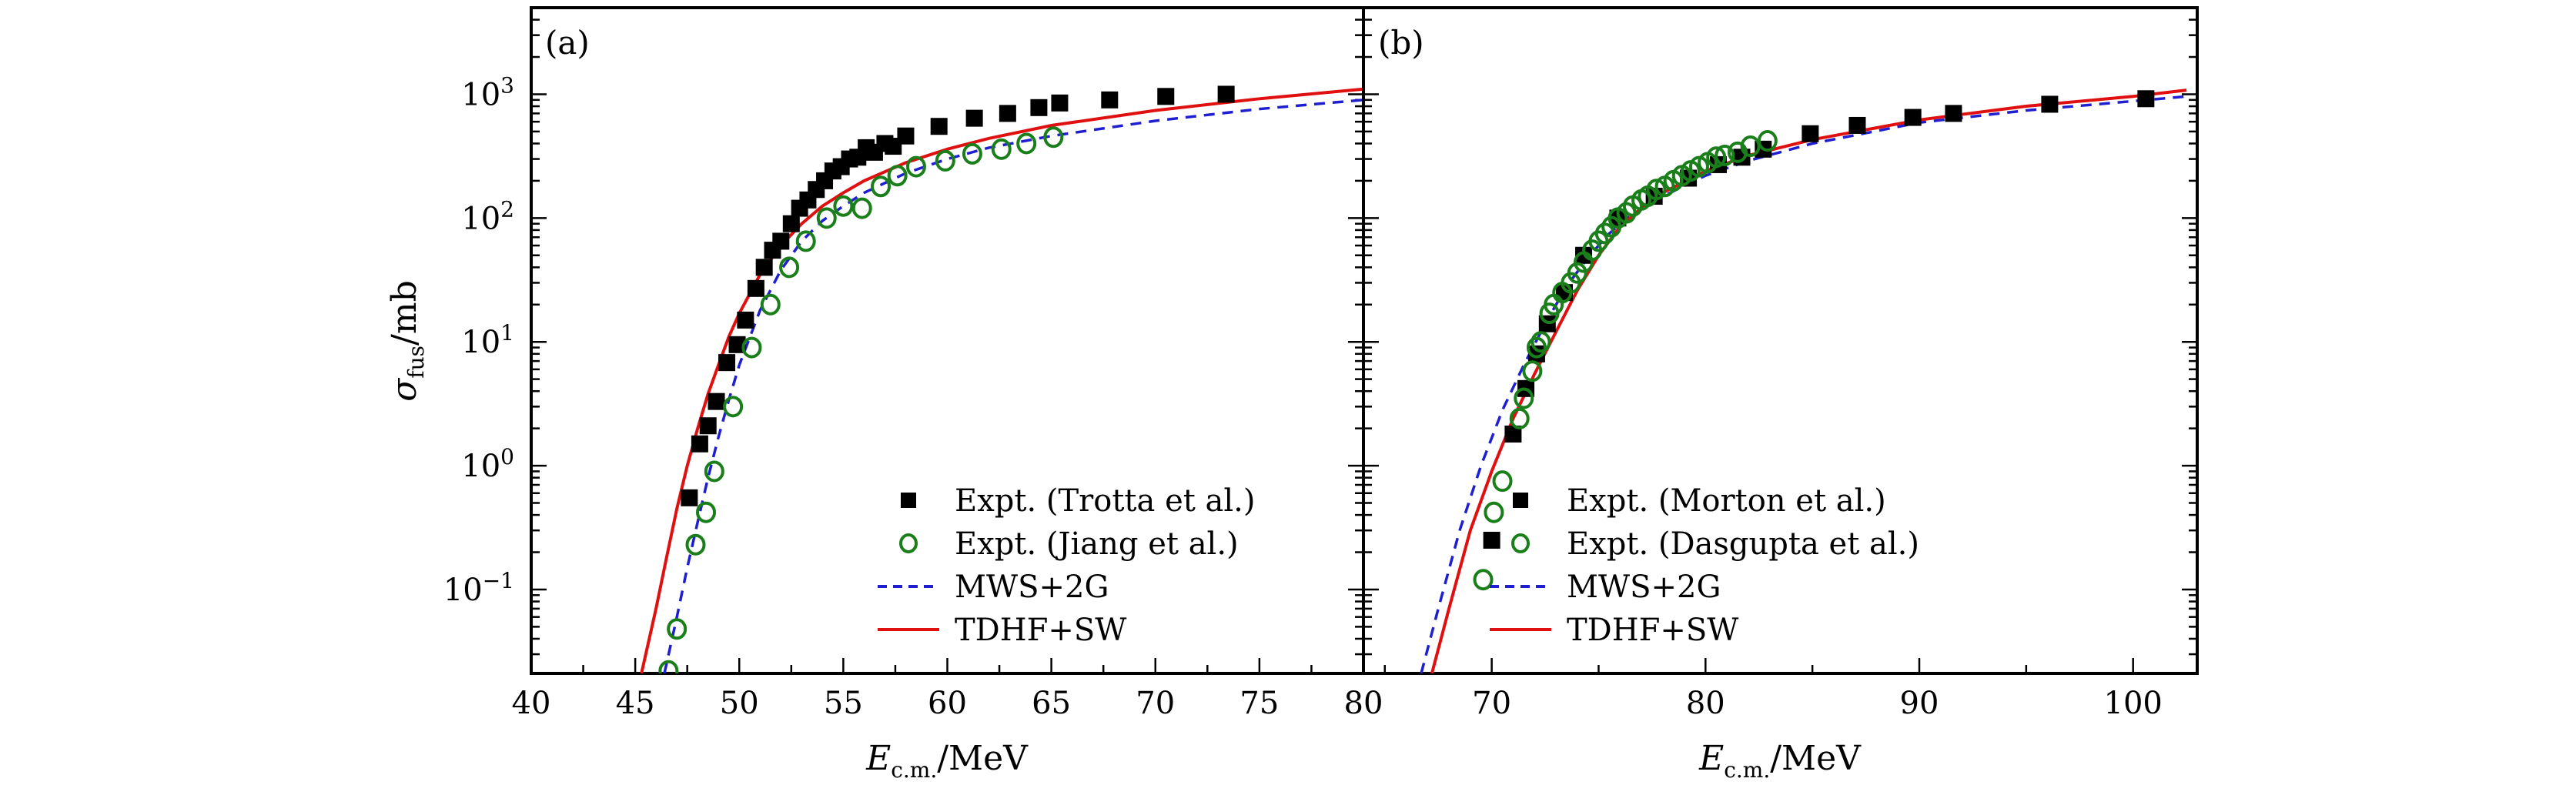  What do you see at coordinates (983, 758) in the screenshot?
I see `x-axis-title-a-unit: /MeV` at bounding box center [983, 758].